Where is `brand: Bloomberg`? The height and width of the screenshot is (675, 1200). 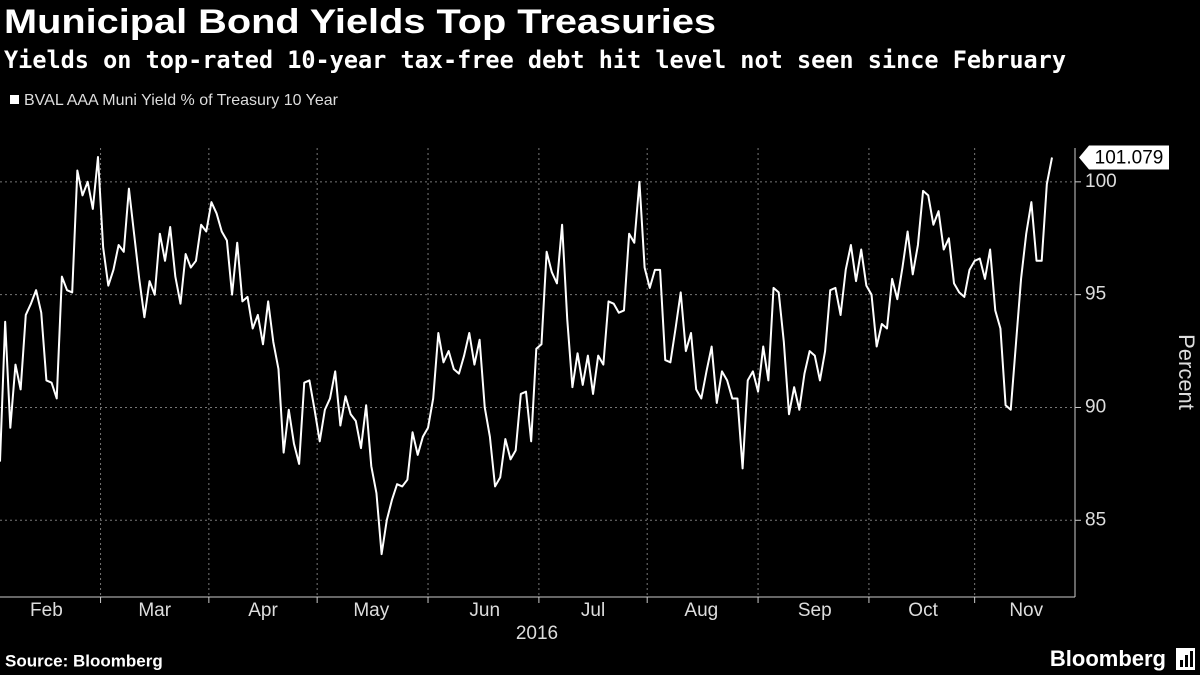
brand: Bloomberg is located at coordinates (1108, 658).